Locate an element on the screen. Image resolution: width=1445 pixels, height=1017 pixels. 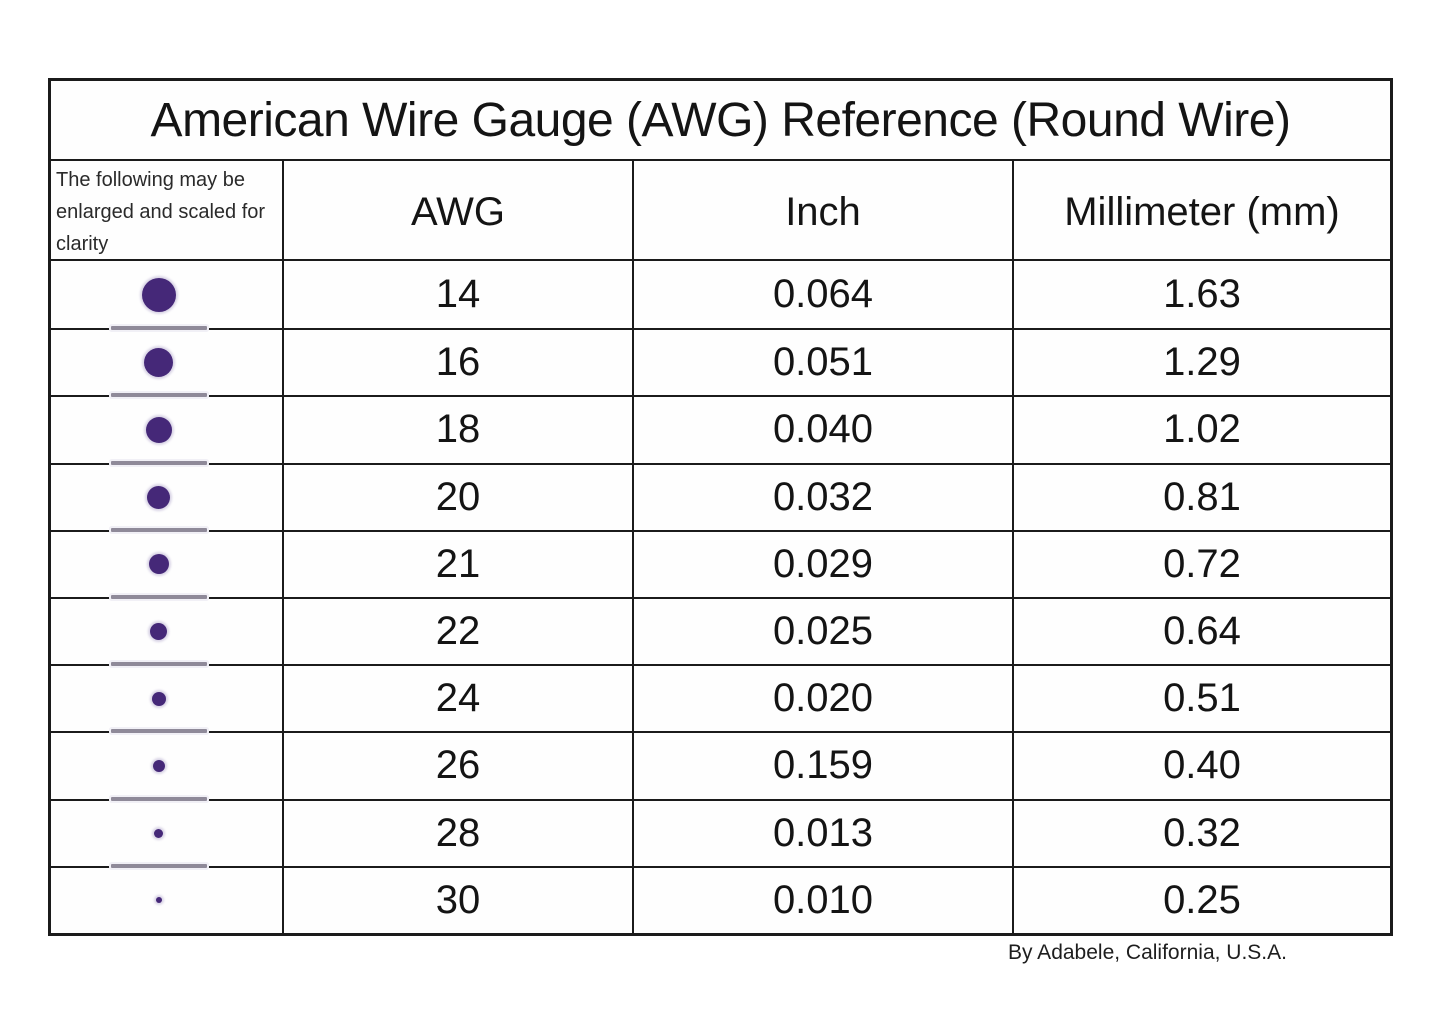
cell-inch: 0.029 is located at coordinates (822, 564).